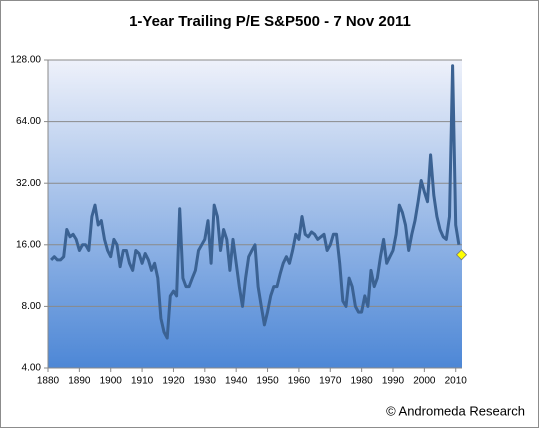  I want to click on y-tick-label: 4.00, so click(32, 368).